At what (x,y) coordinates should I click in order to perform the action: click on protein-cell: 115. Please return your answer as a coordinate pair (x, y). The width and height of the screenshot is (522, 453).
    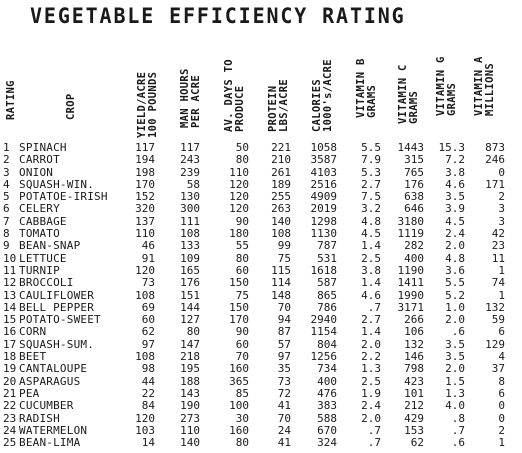
    Looking at the image, I should click on (281, 270).